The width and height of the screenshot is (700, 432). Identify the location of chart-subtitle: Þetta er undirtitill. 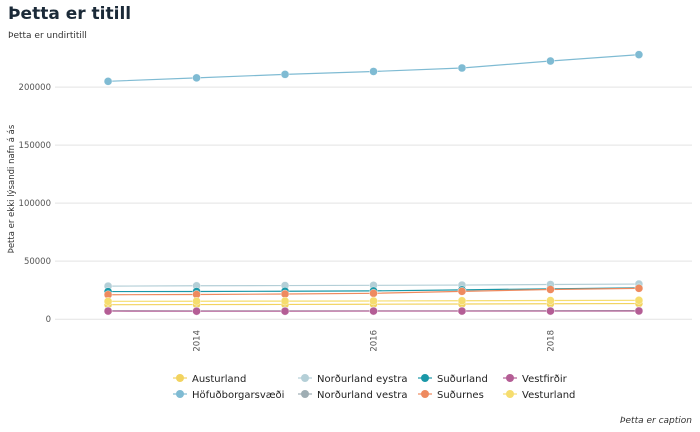
(47, 36).